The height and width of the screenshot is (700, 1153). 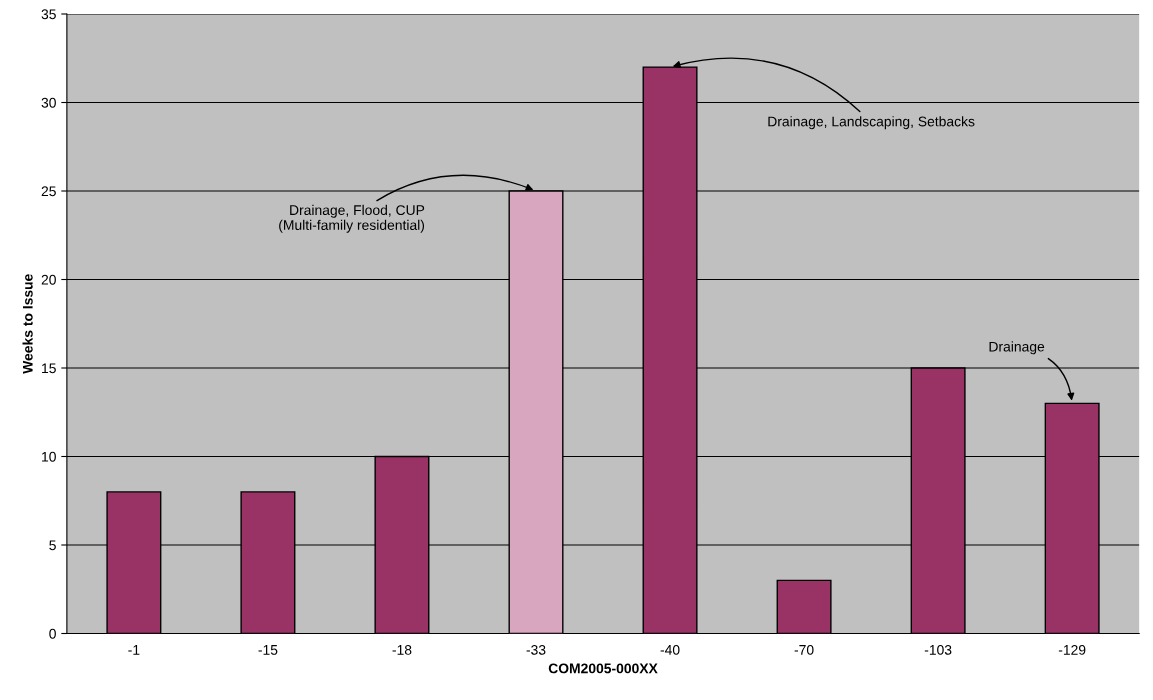 I want to click on annotation: Drainage, Landscaping, Setbacks, so click(x=871, y=123).